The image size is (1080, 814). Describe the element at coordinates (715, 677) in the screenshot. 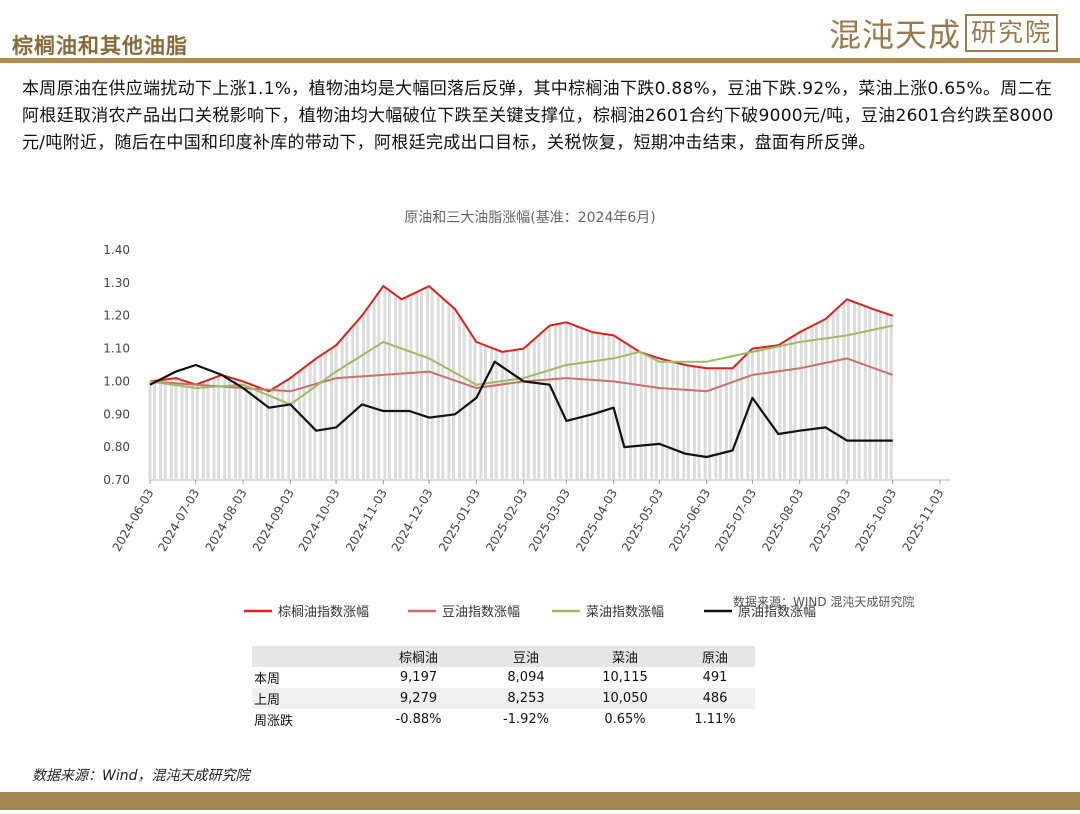

I see `table-cell: 491` at that location.